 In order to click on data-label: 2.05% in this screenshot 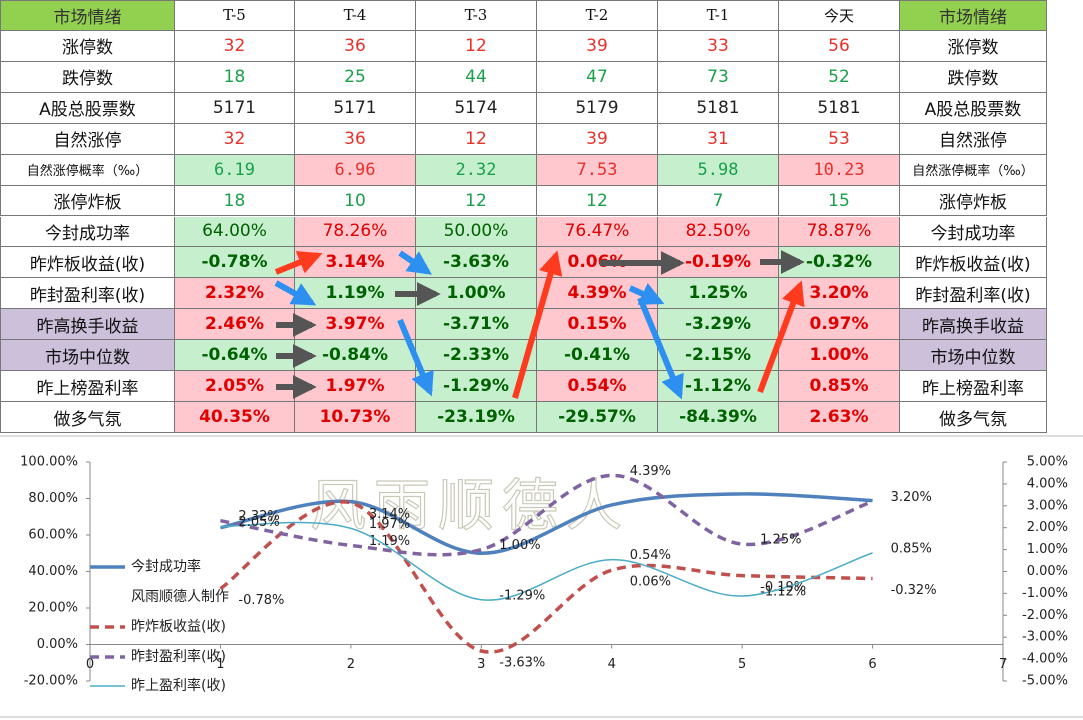, I will do `click(258, 522)`.